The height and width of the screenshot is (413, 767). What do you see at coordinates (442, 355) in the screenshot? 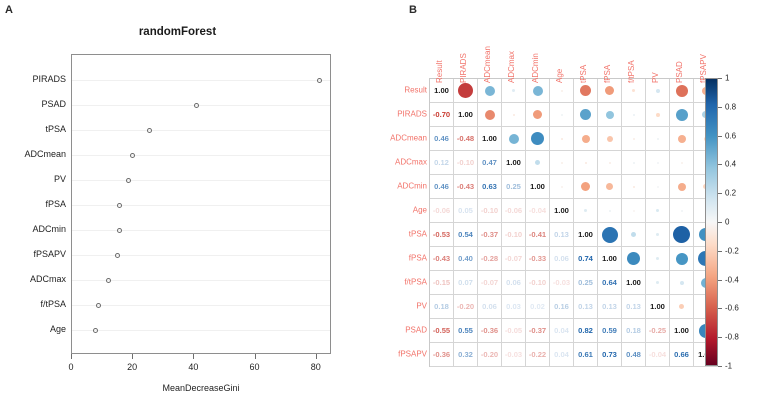
I see `correlation-cell: -0.36` at bounding box center [442, 355].